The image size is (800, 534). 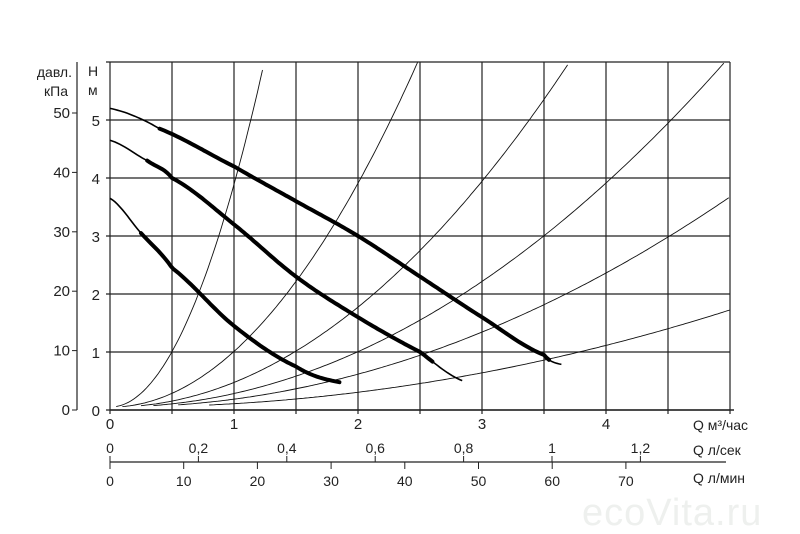 What do you see at coordinates (552, 481) in the screenshot?
I see `lmin-tick-label: 60` at bounding box center [552, 481].